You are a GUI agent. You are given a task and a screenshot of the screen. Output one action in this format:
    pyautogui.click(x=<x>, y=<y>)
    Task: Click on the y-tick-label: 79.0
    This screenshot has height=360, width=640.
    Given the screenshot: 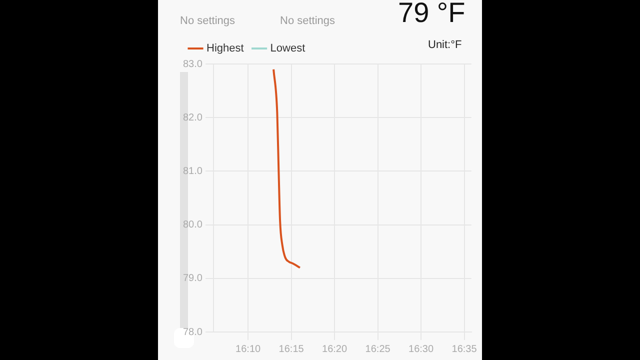 What is the action you would take?
    pyautogui.click(x=192, y=278)
    